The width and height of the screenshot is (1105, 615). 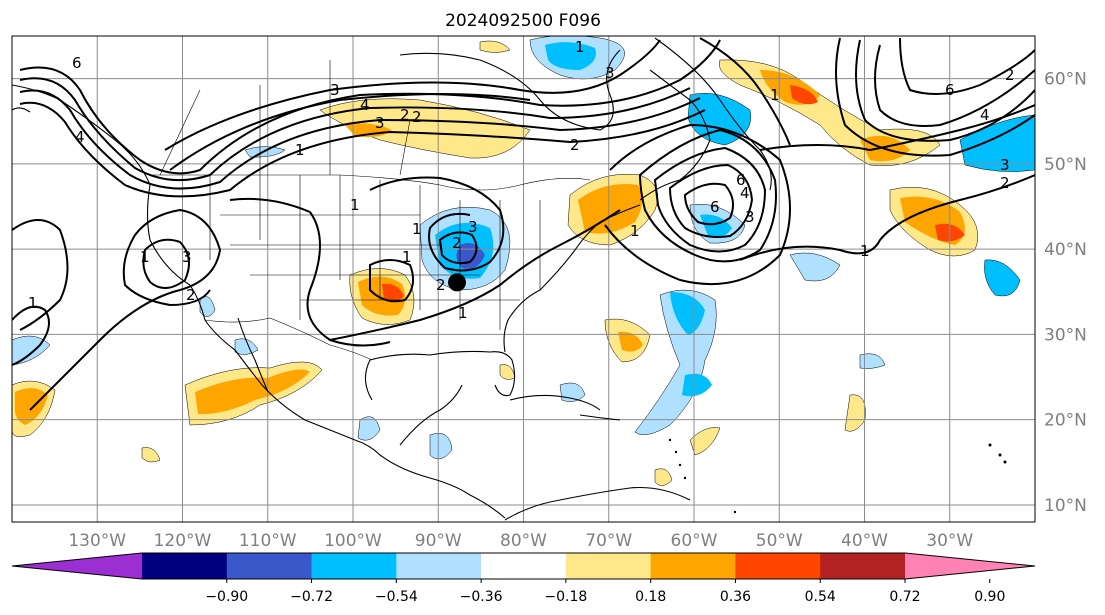 I want to click on longitude-tick-label: 30°W, so click(x=949, y=541).